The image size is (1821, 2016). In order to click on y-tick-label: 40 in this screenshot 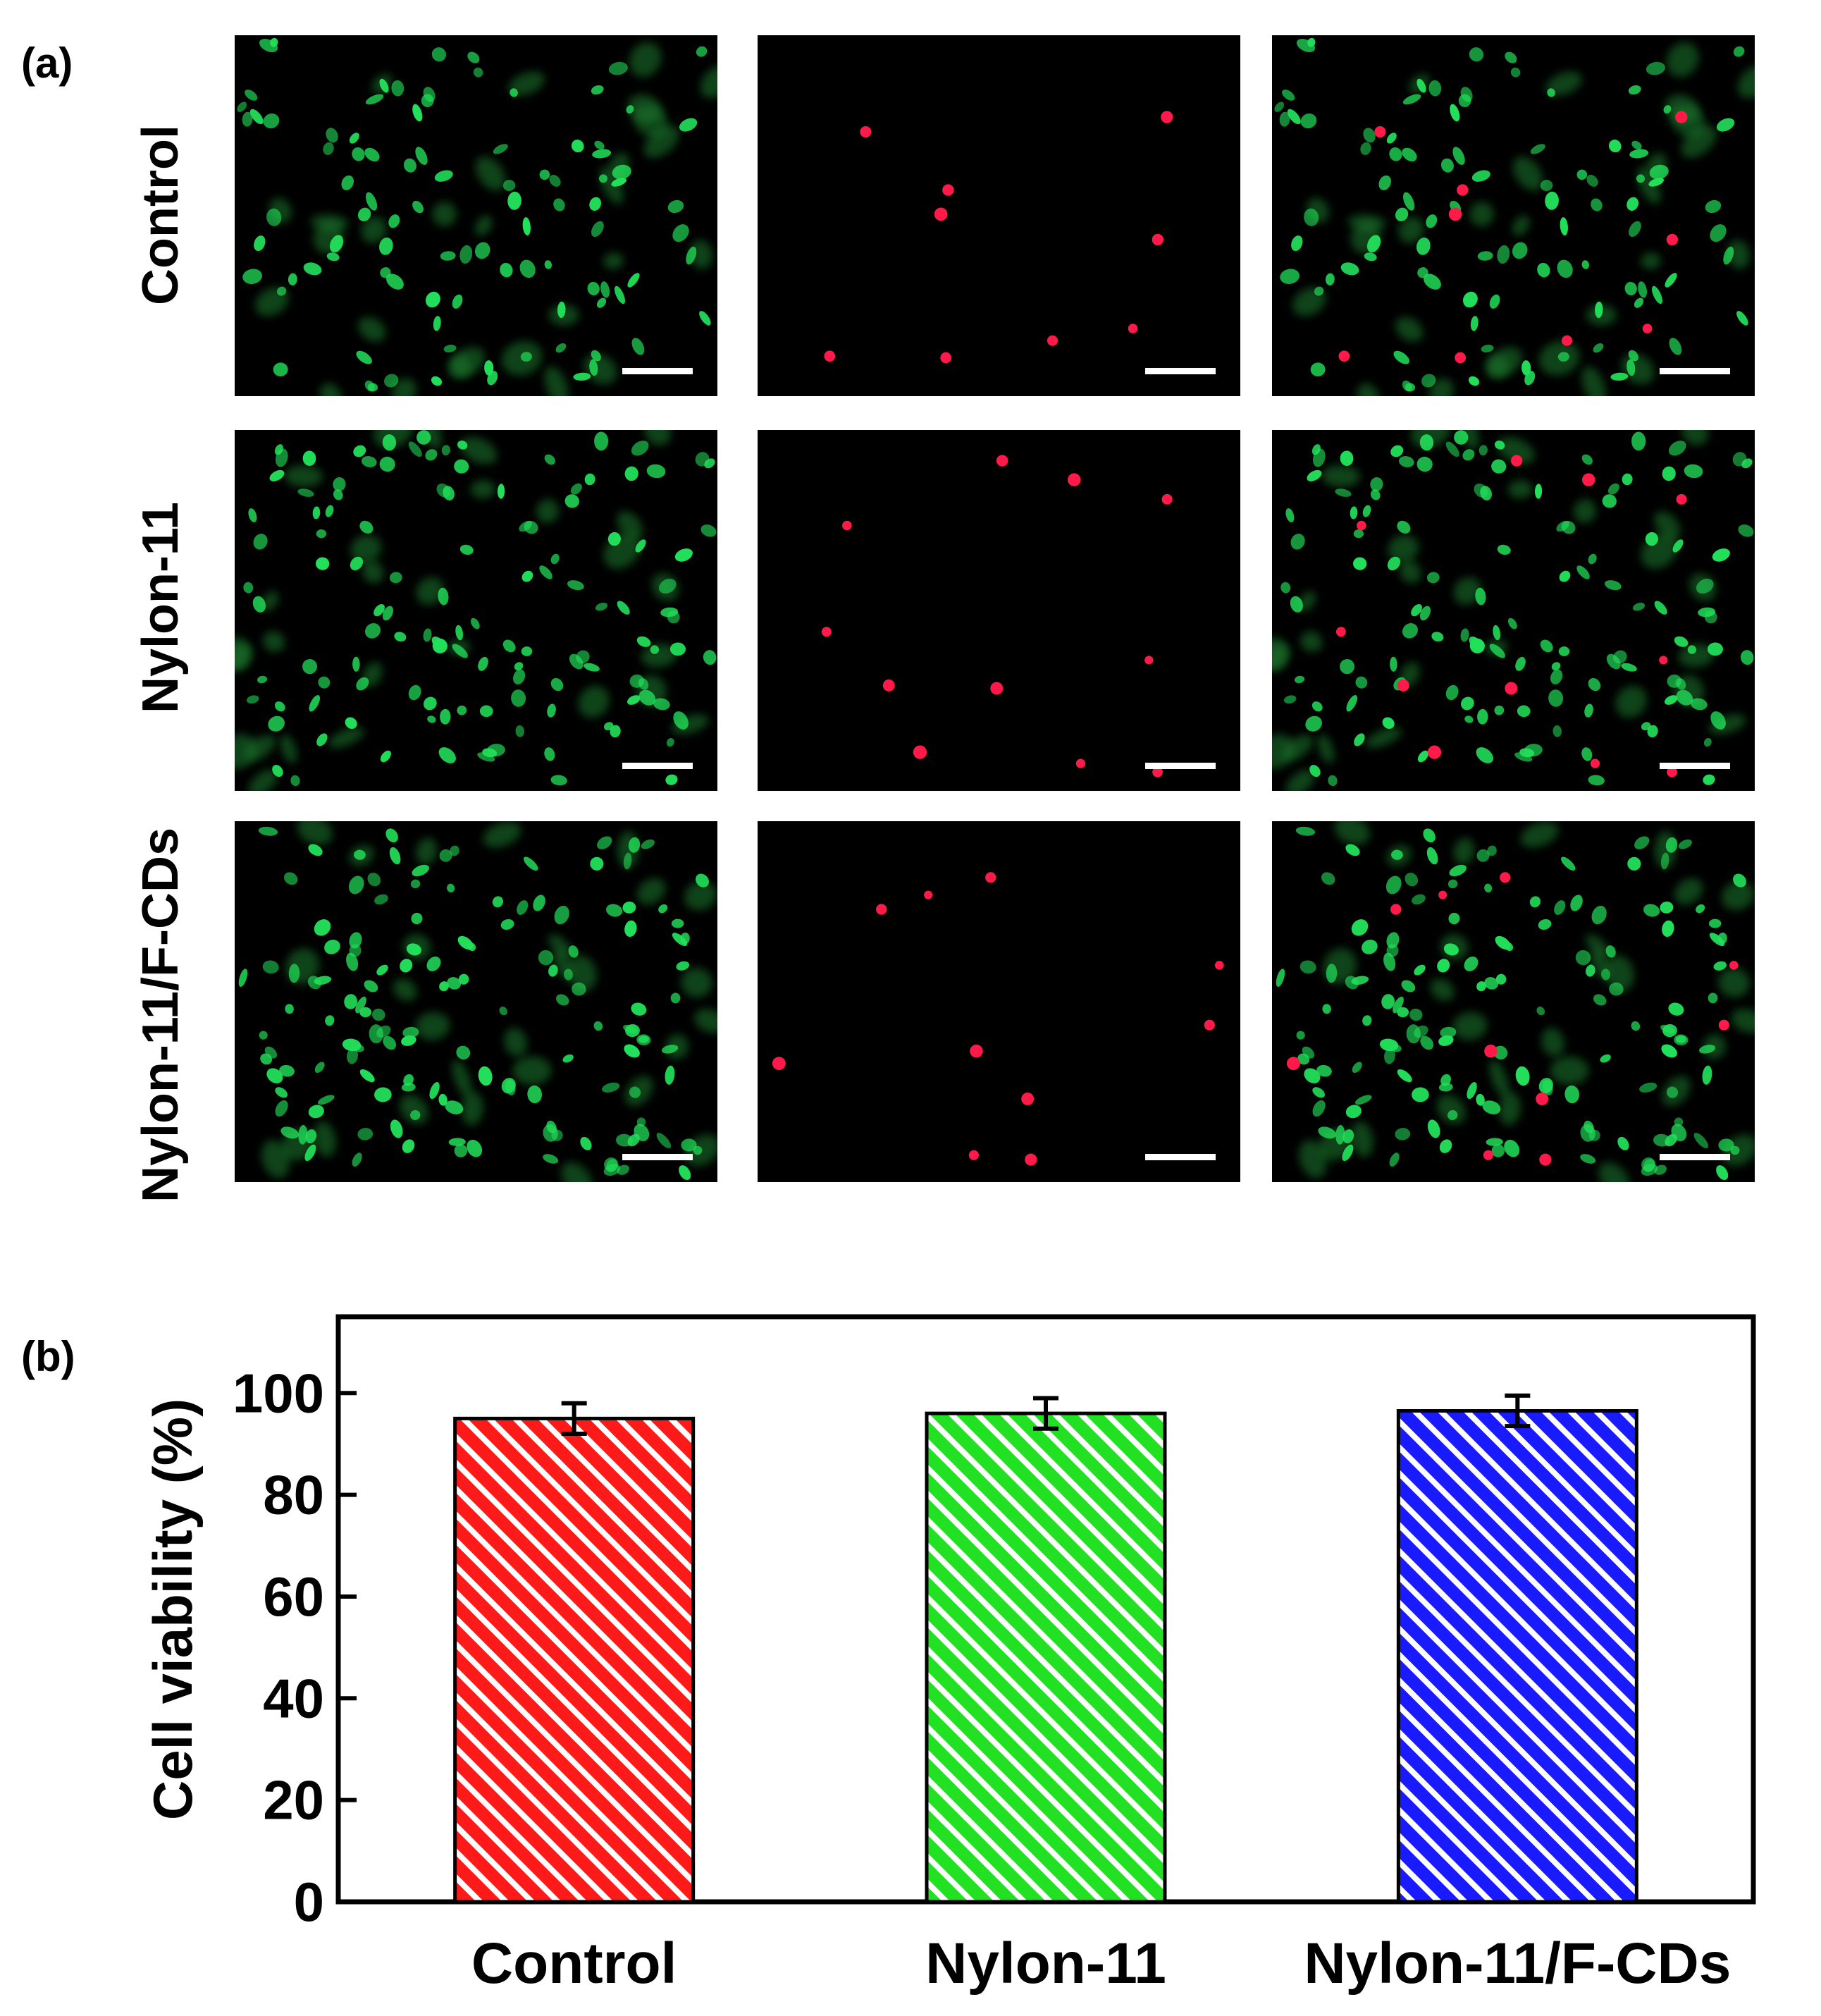, I will do `click(293, 1698)`.